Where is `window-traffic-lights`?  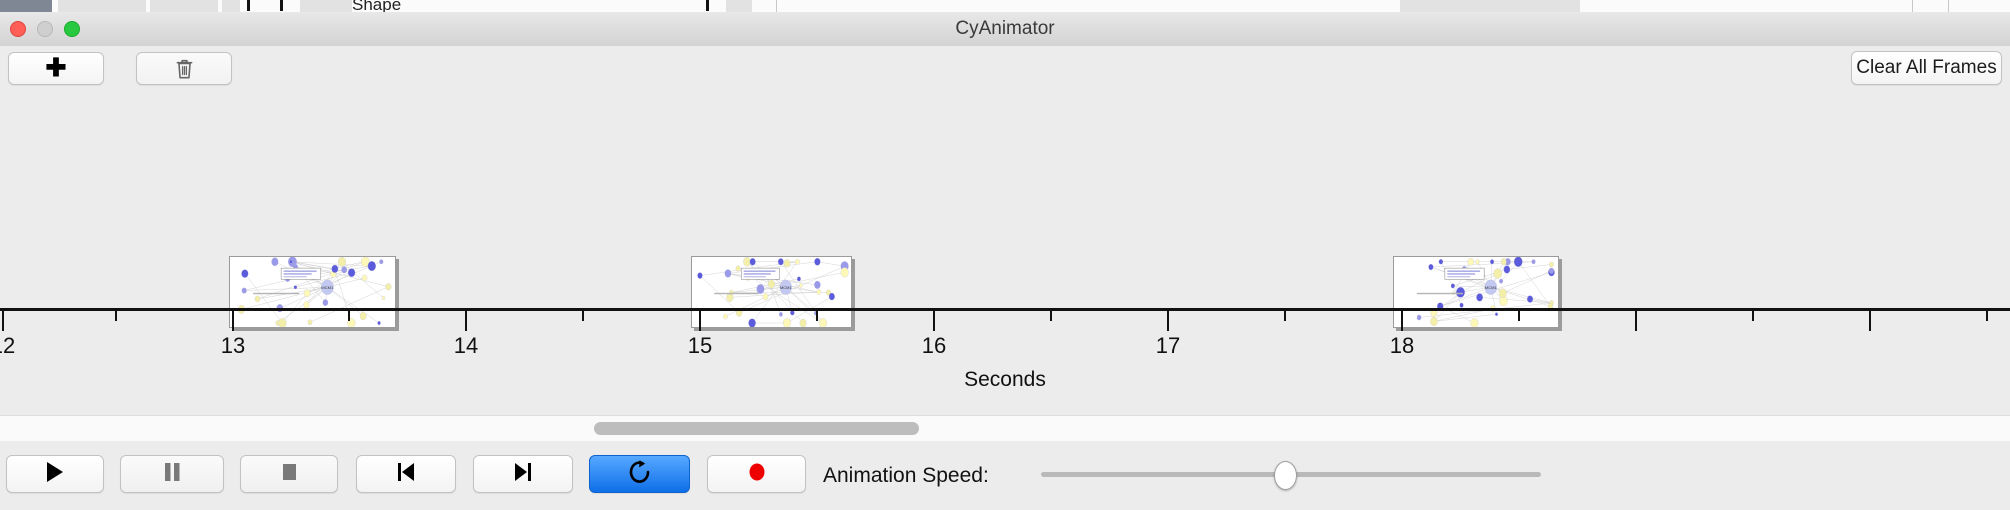 window-traffic-lights is located at coordinates (45, 29).